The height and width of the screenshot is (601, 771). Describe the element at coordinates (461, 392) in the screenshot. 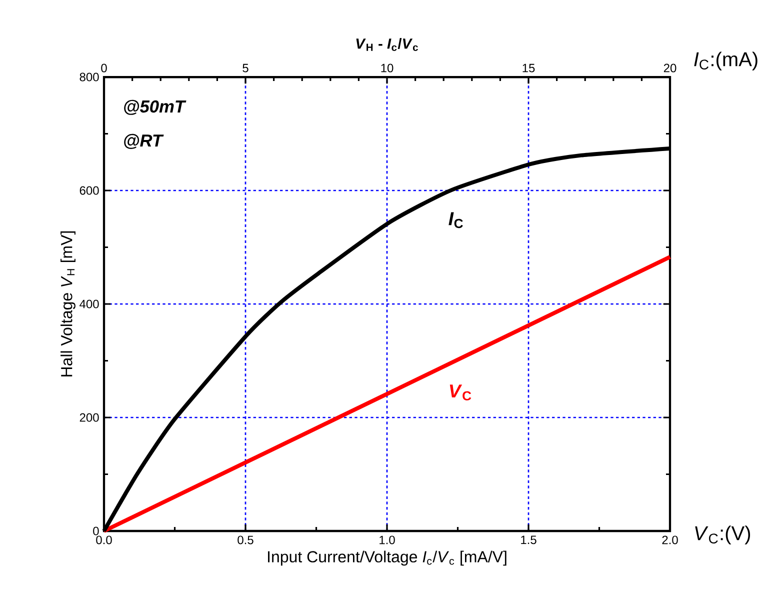

I see `series-label: V$_{C}$` at that location.